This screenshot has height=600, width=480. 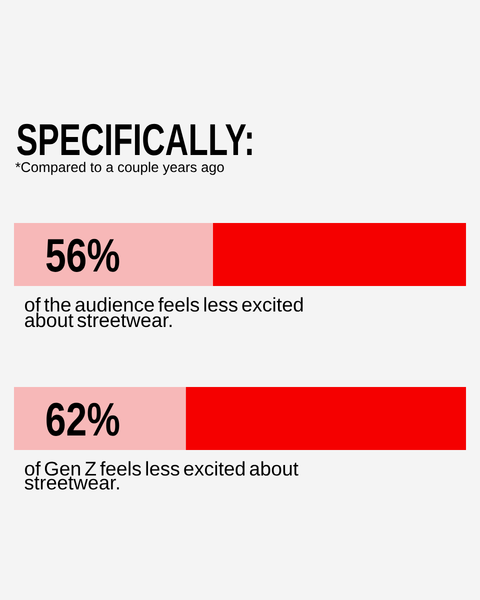 What do you see at coordinates (83, 419) in the screenshot?
I see `data-label: 62%` at bounding box center [83, 419].